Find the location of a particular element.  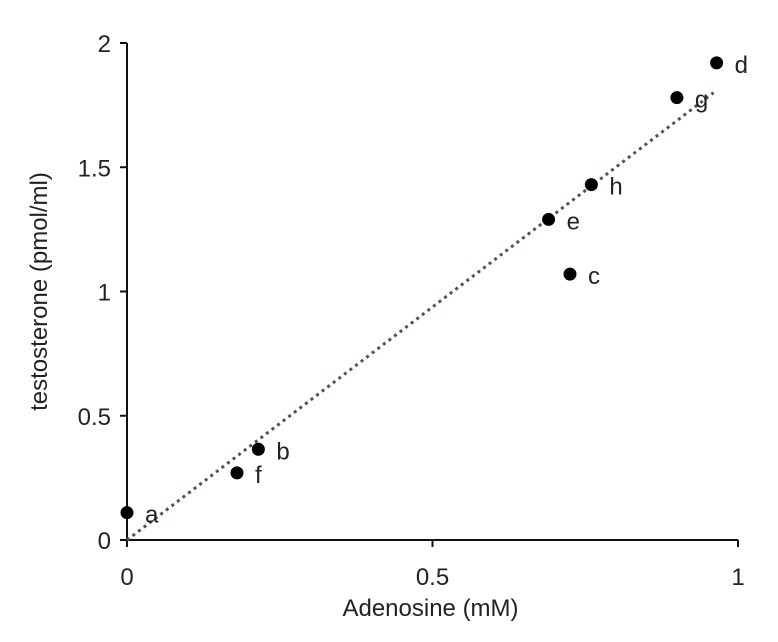

x-ticks: 0 0.5 1 is located at coordinates (432, 565).